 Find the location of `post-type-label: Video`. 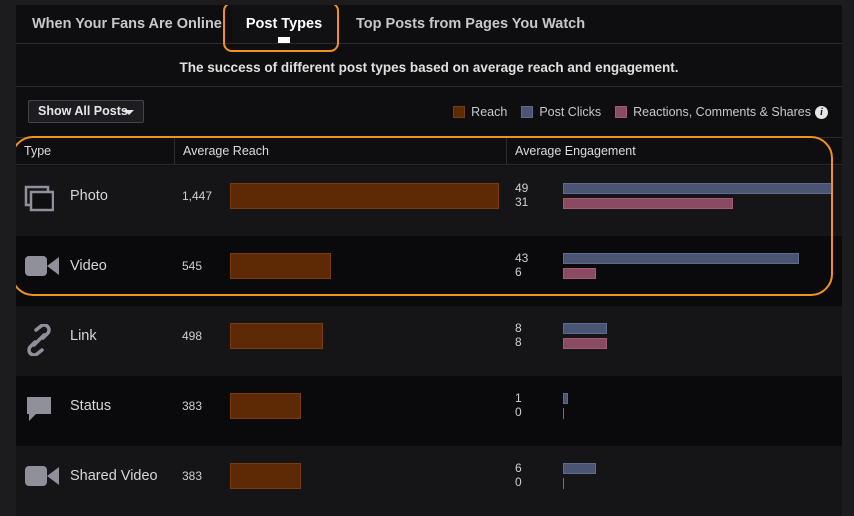

post-type-label: Video is located at coordinates (88, 266).